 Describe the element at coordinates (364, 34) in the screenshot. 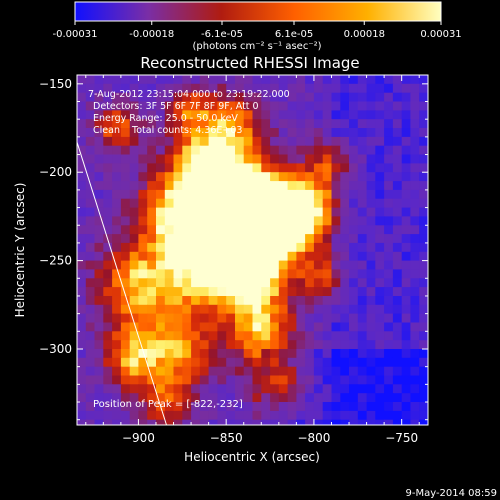

I see `colorbar-tick-label: 0.00018` at that location.